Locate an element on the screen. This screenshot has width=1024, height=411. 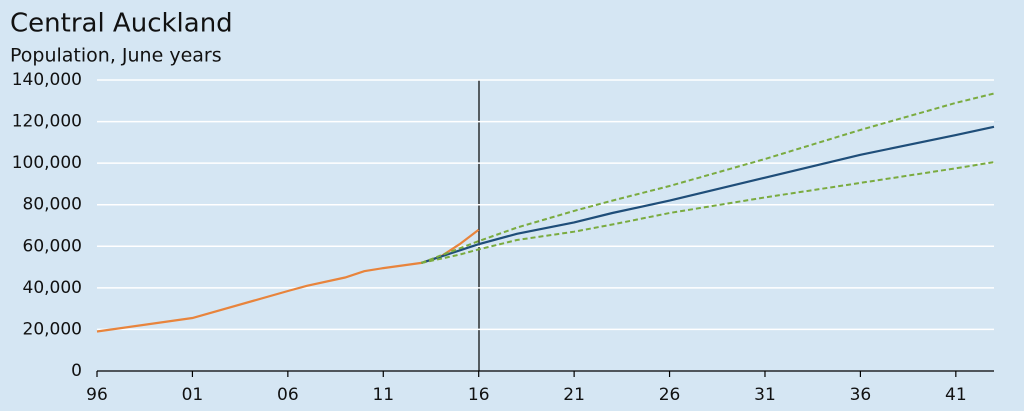
y-tick-label: 40,000 is located at coordinates (52, 288).